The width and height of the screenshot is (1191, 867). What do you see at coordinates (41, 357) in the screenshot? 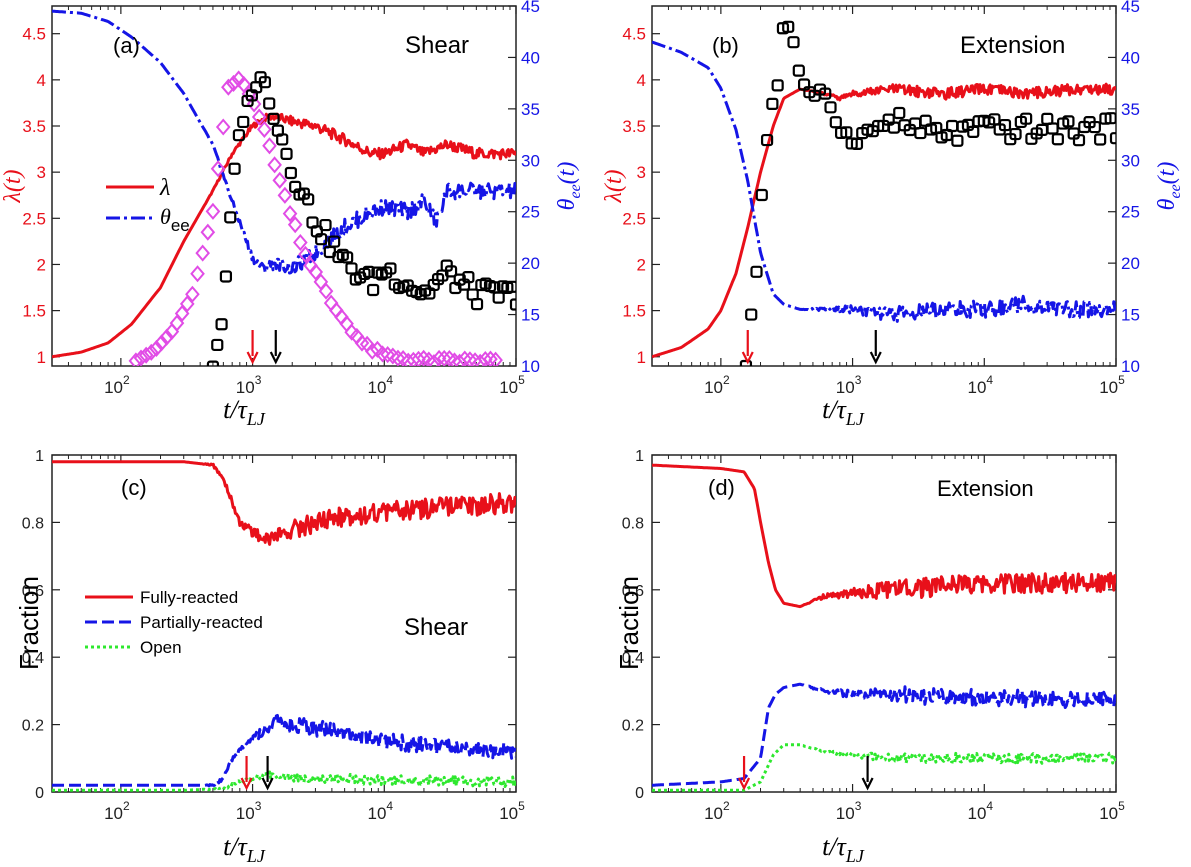
I see `y-left-tick-label-a: 1` at bounding box center [41, 357].